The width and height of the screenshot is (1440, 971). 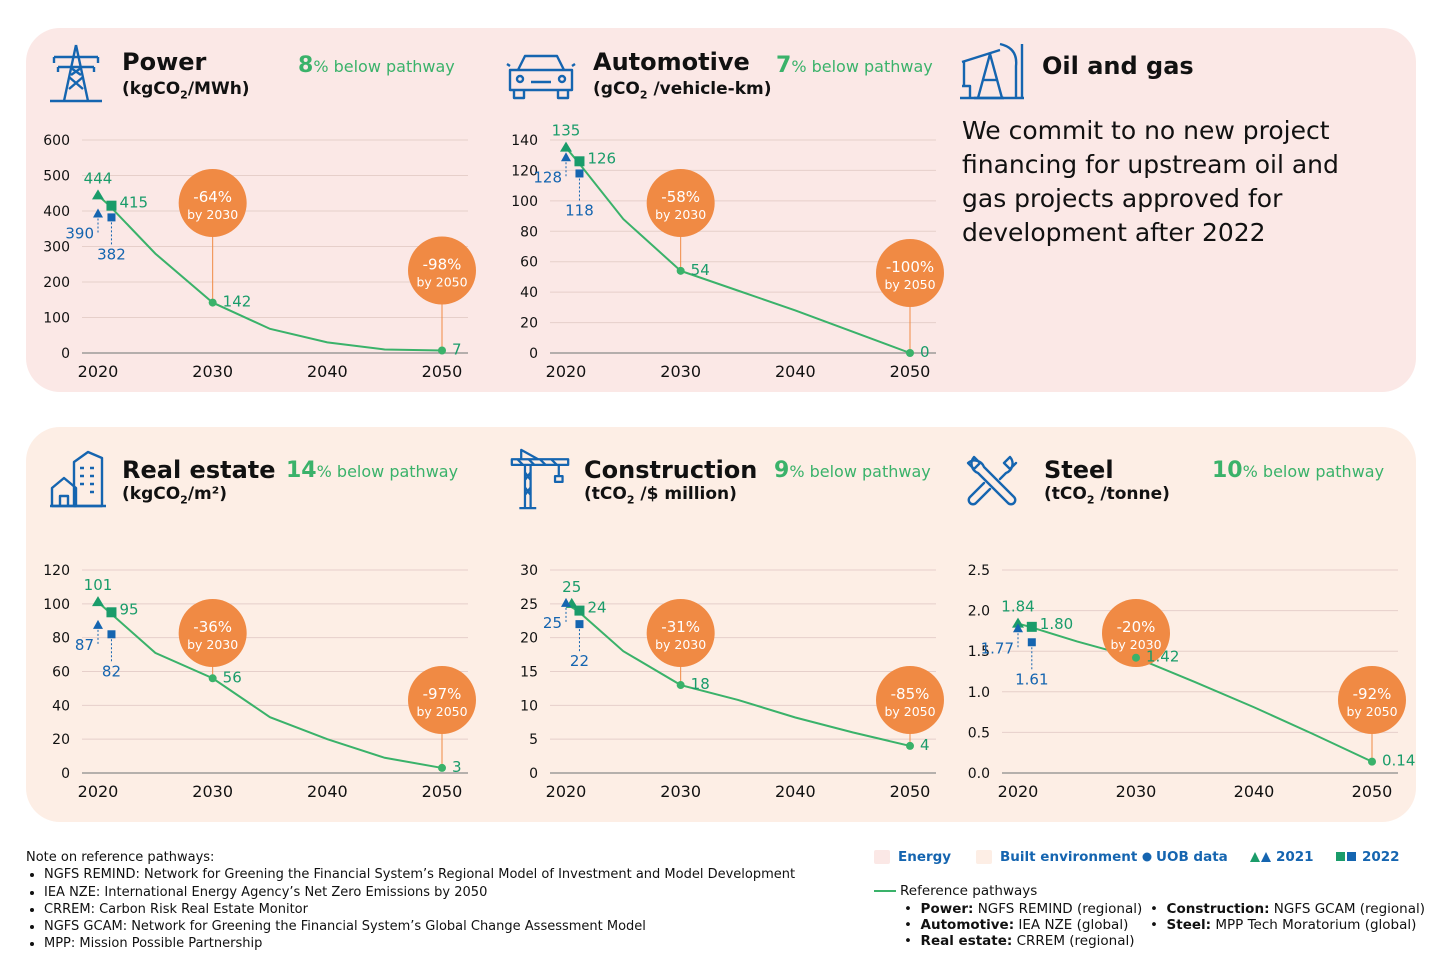 What do you see at coordinates (61, 706) in the screenshot?
I see `y-tick-label: 40` at bounding box center [61, 706].